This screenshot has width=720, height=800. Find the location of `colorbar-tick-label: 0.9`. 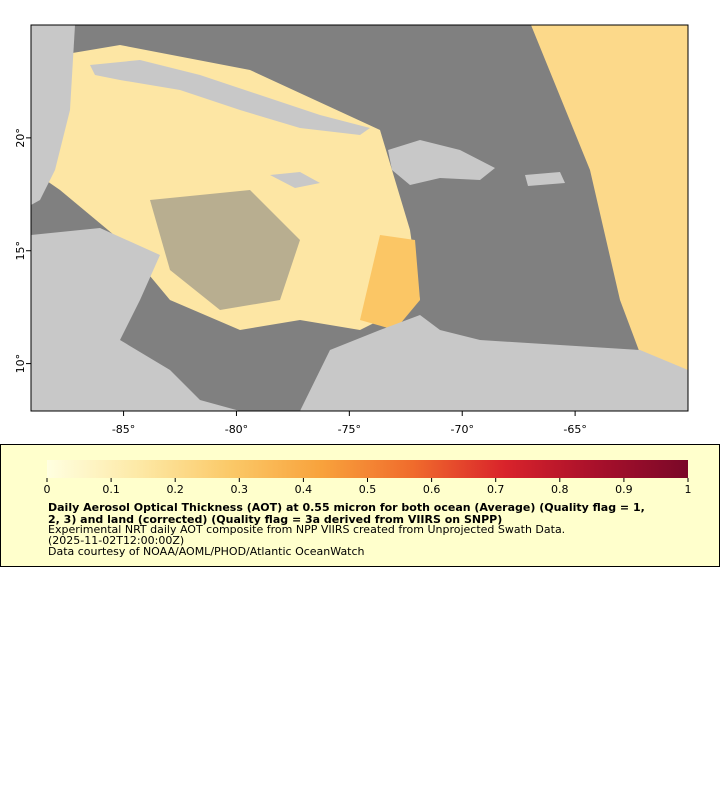

colorbar-tick-label: 0.9 is located at coordinates (624, 489).